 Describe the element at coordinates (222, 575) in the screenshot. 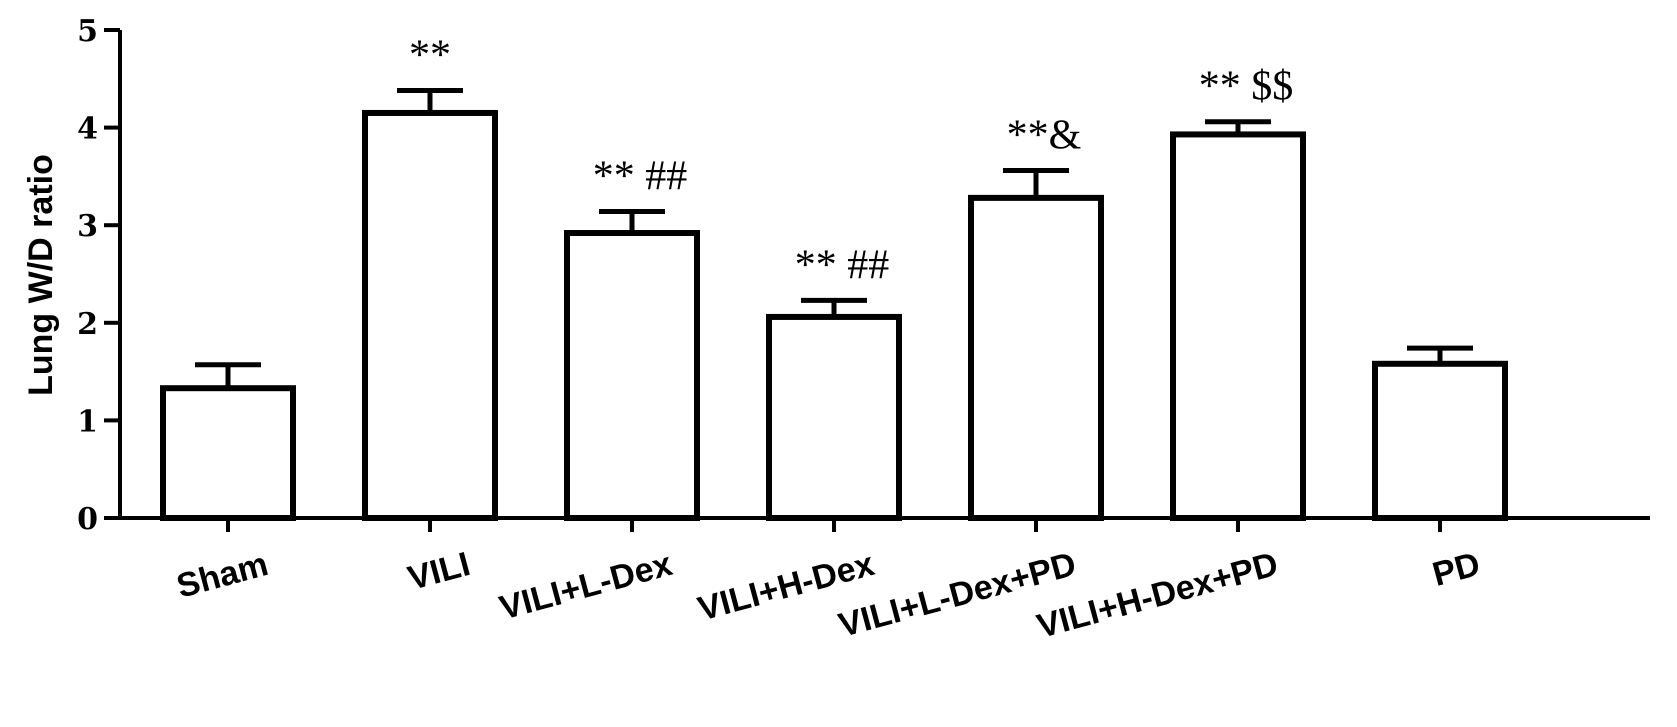

I see `x-tick-label: Sham` at that location.